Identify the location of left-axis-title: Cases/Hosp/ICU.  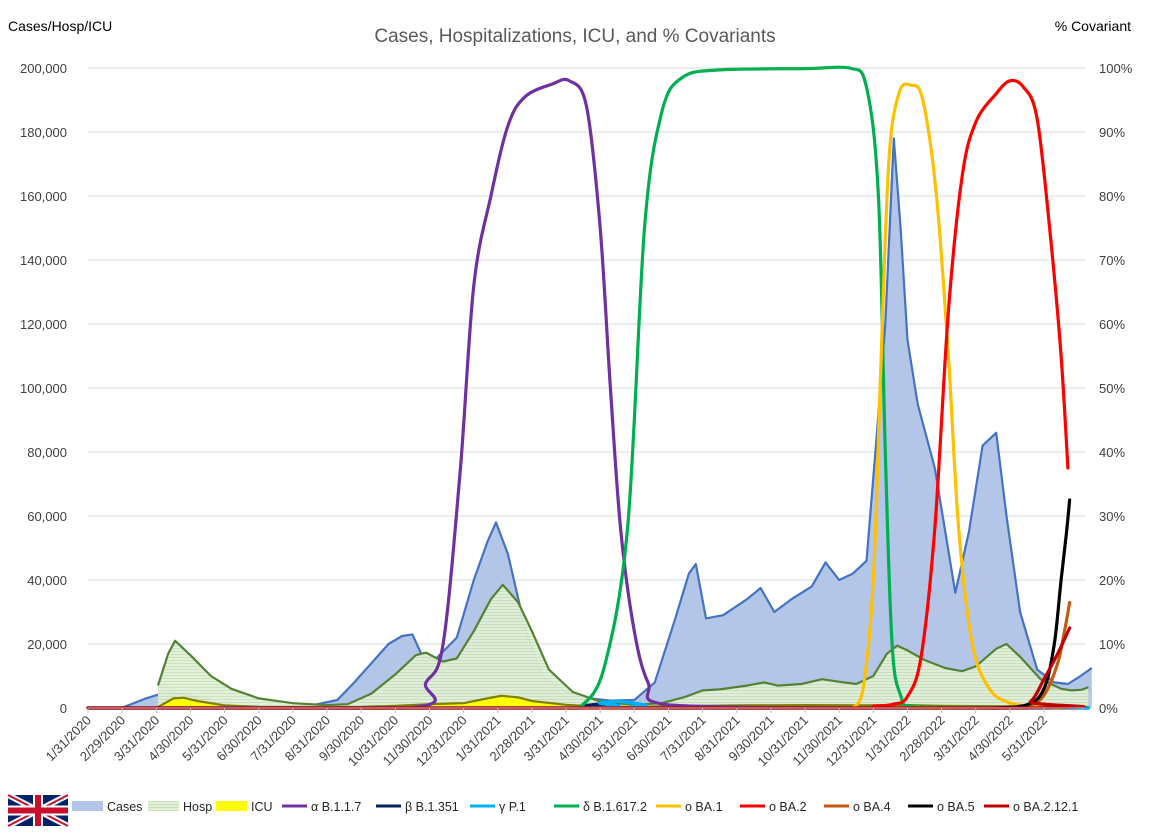
(60, 26).